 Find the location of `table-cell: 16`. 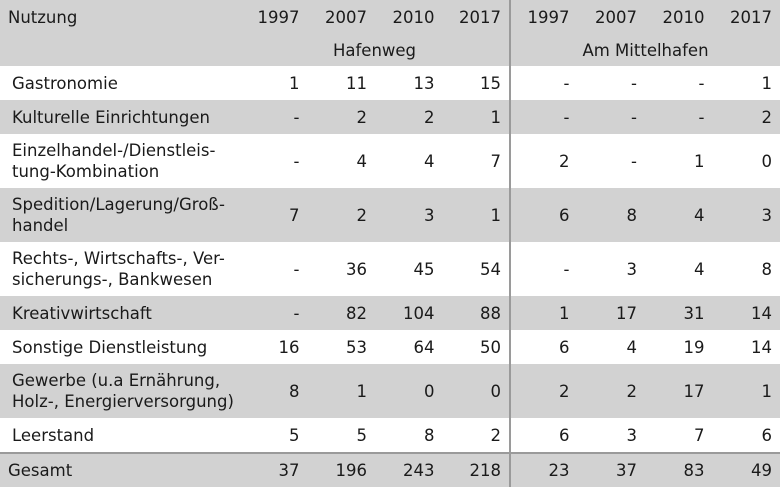

table-cell: 16 is located at coordinates (289, 347).